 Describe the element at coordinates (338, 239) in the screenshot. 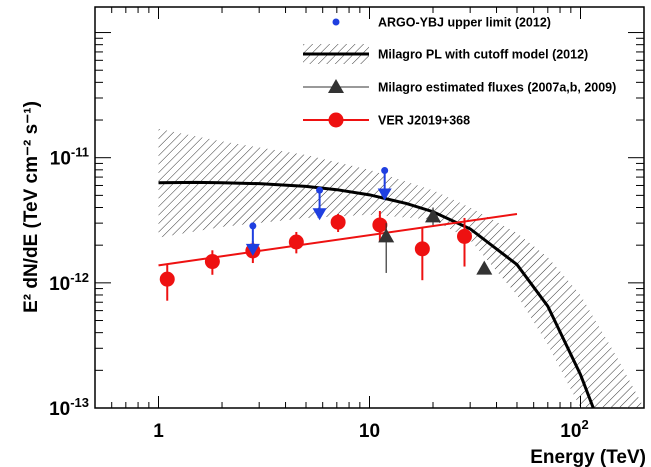

I see `ver-fit-line` at that location.